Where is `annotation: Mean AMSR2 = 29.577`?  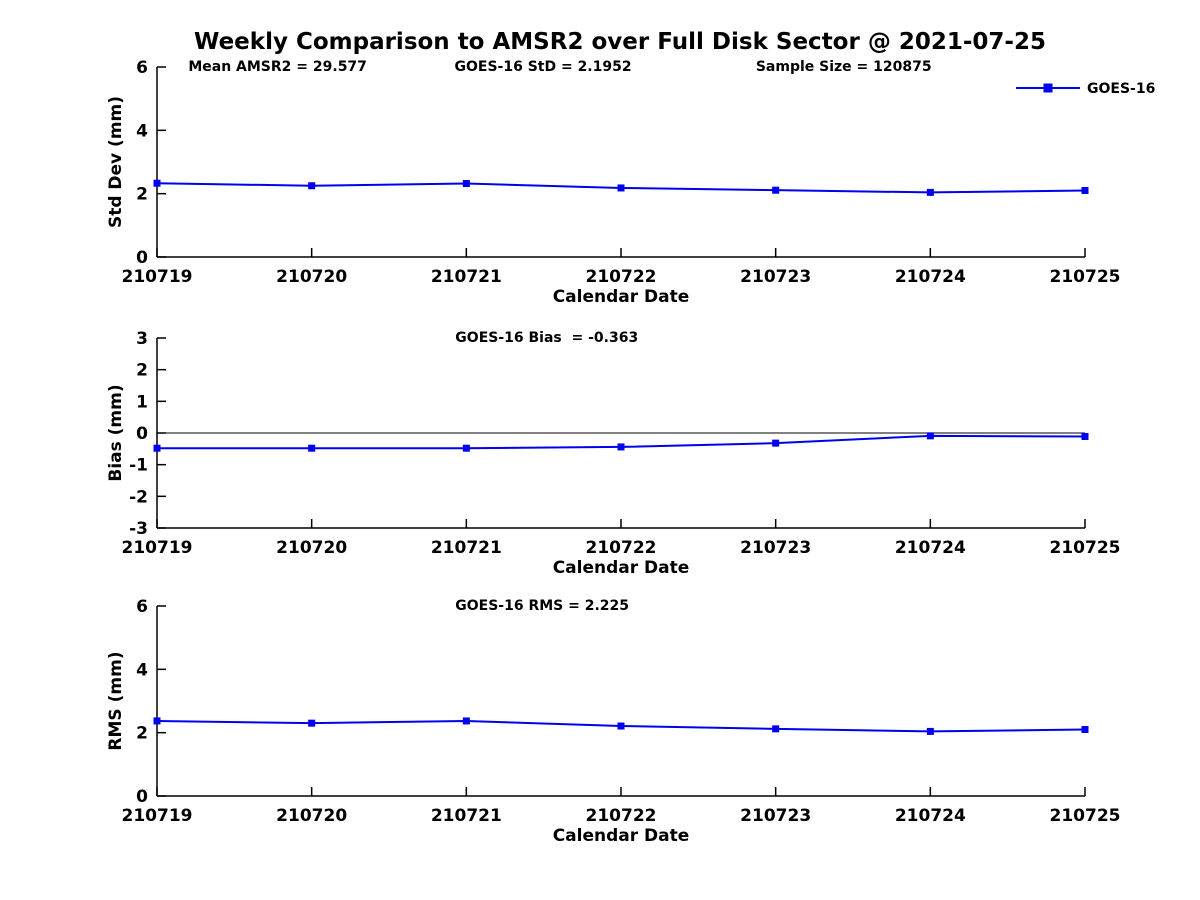
annotation: Mean AMSR2 = 29.577 is located at coordinates (277, 67).